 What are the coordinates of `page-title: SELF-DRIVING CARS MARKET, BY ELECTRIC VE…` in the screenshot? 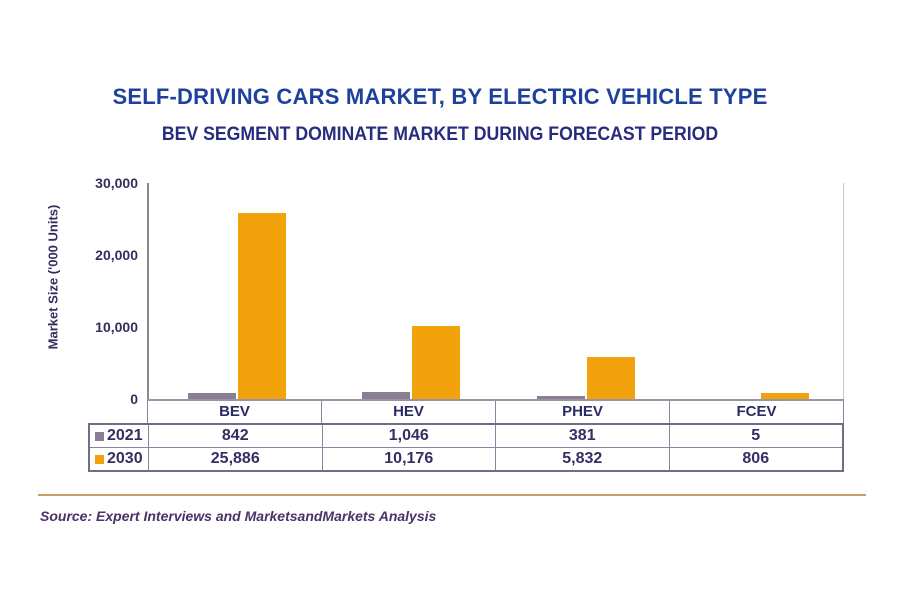 It's located at (440, 96).